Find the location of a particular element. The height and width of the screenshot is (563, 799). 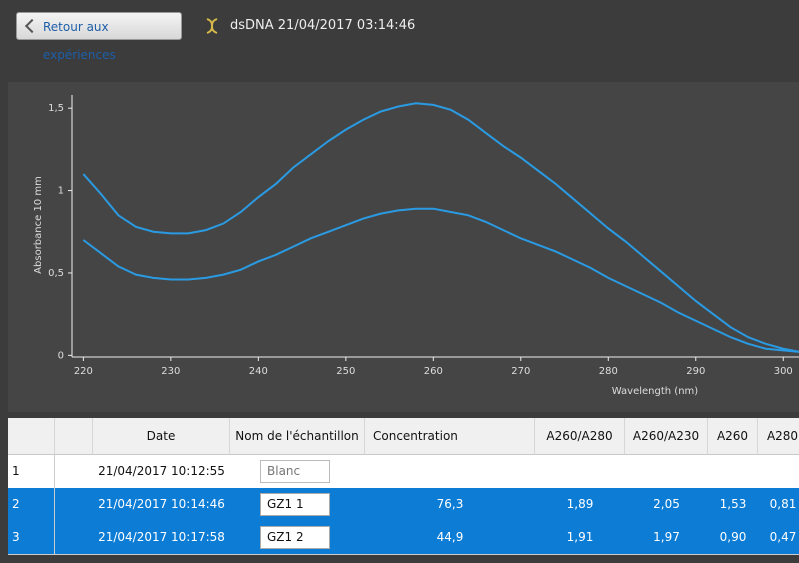

column-title: A260 is located at coordinates (732, 436).